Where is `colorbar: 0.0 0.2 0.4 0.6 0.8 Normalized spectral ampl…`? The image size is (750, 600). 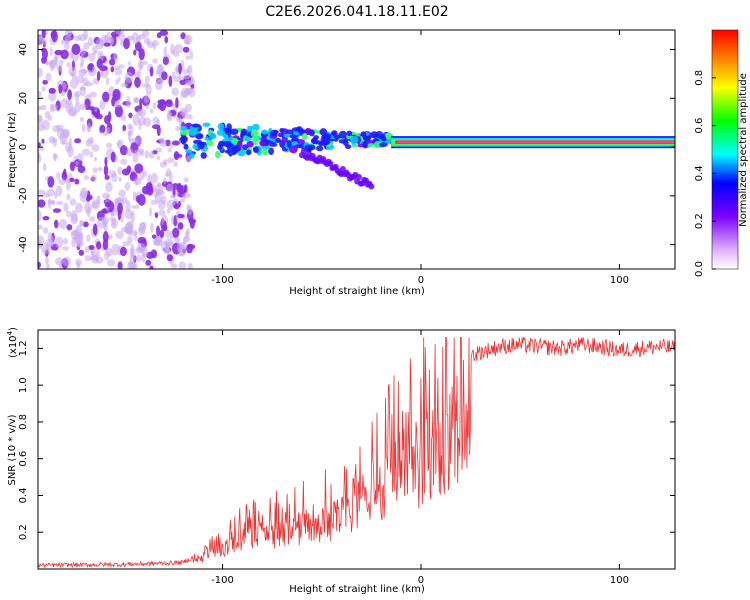
colorbar: 0.0 0.2 0.4 0.6 0.8 Normalized spectral ampl… is located at coordinates (721, 153).